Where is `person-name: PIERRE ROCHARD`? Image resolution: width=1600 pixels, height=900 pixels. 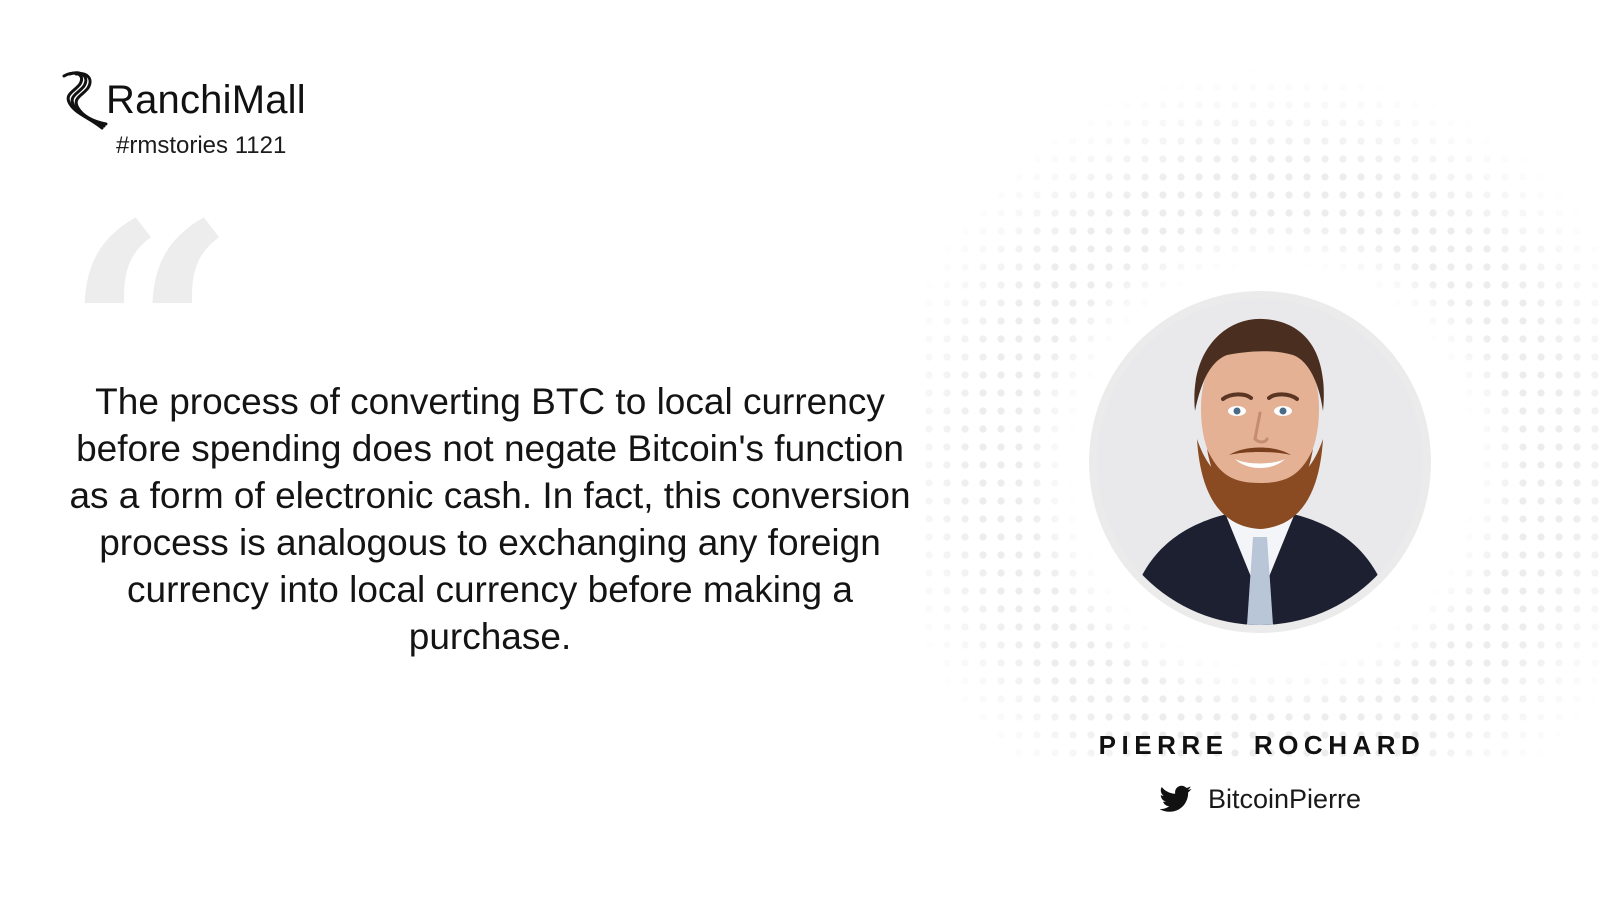
person-name: PIERRE ROCHARD is located at coordinates (1262, 745).